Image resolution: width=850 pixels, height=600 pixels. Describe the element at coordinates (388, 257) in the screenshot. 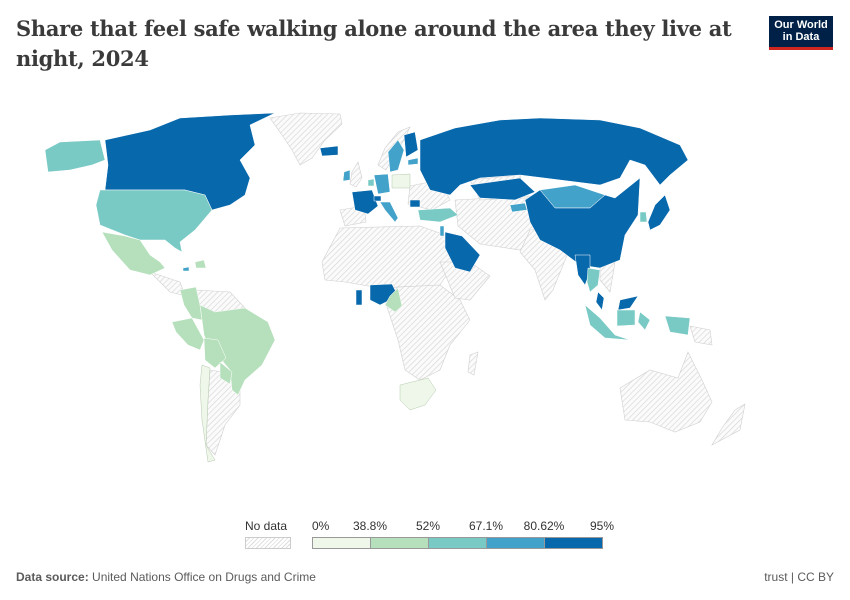

I see `country-north-africa` at that location.